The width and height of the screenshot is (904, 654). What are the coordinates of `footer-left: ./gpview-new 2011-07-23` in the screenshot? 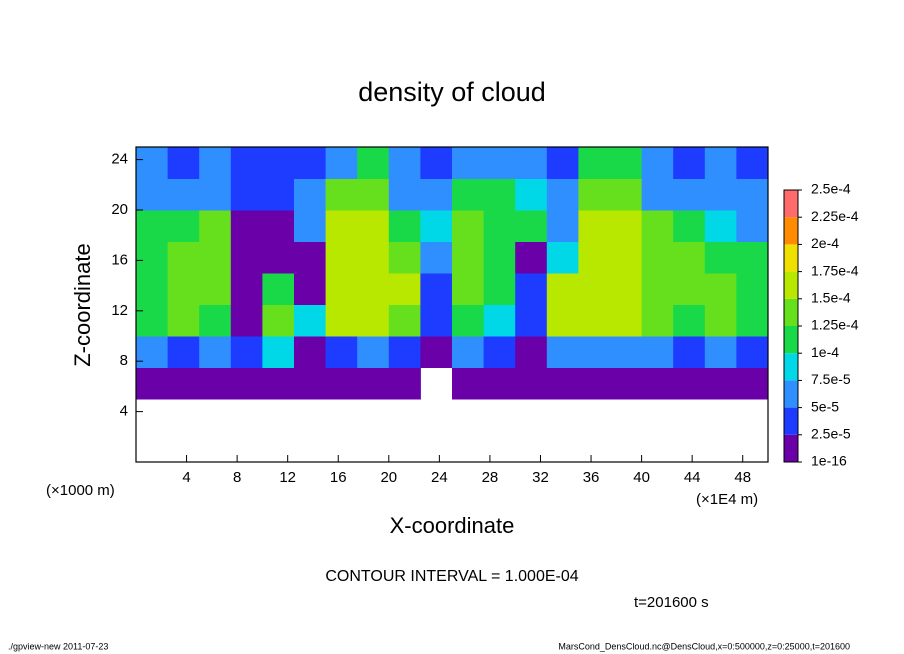 It's located at (58, 646).